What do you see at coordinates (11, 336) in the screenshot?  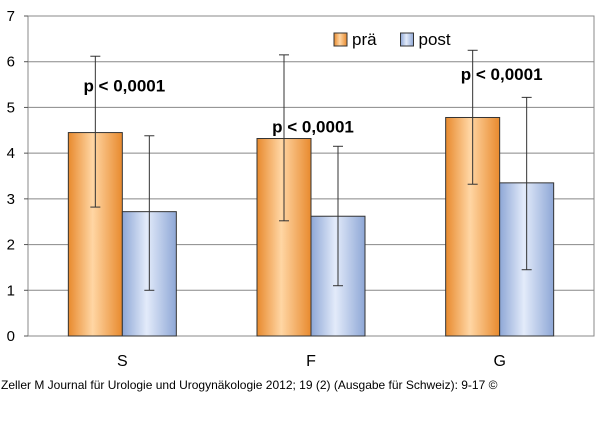 I see `y-tick-label: 0` at bounding box center [11, 336].